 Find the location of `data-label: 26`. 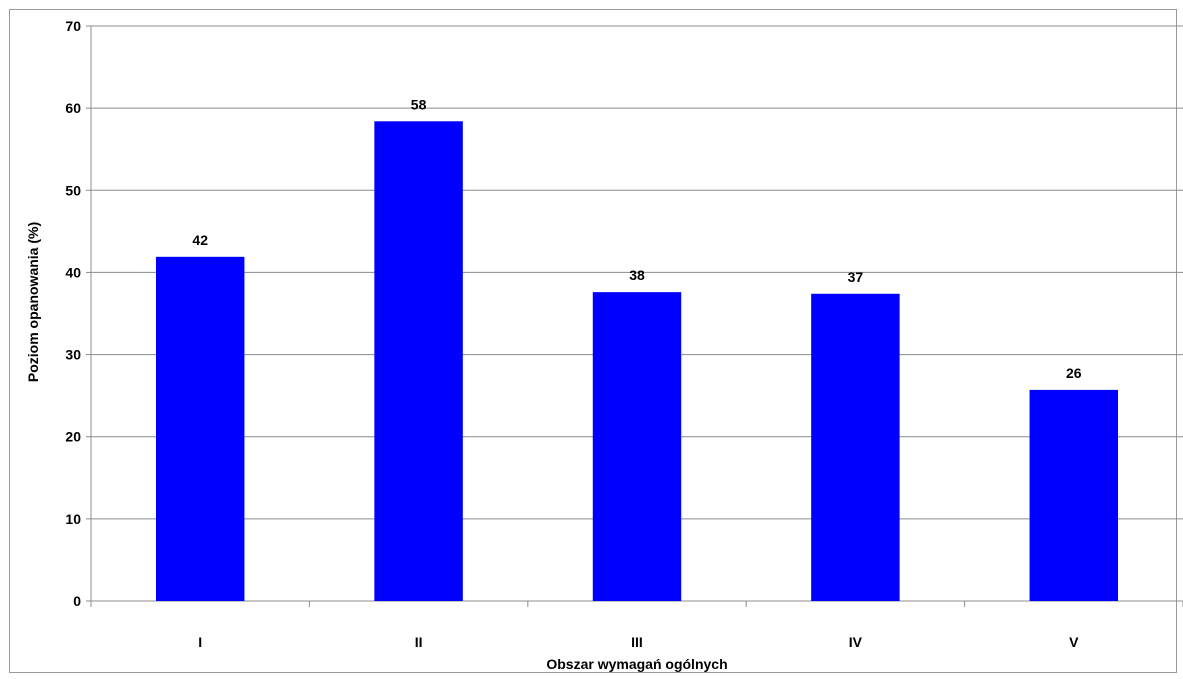

data-label: 26 is located at coordinates (1074, 373).